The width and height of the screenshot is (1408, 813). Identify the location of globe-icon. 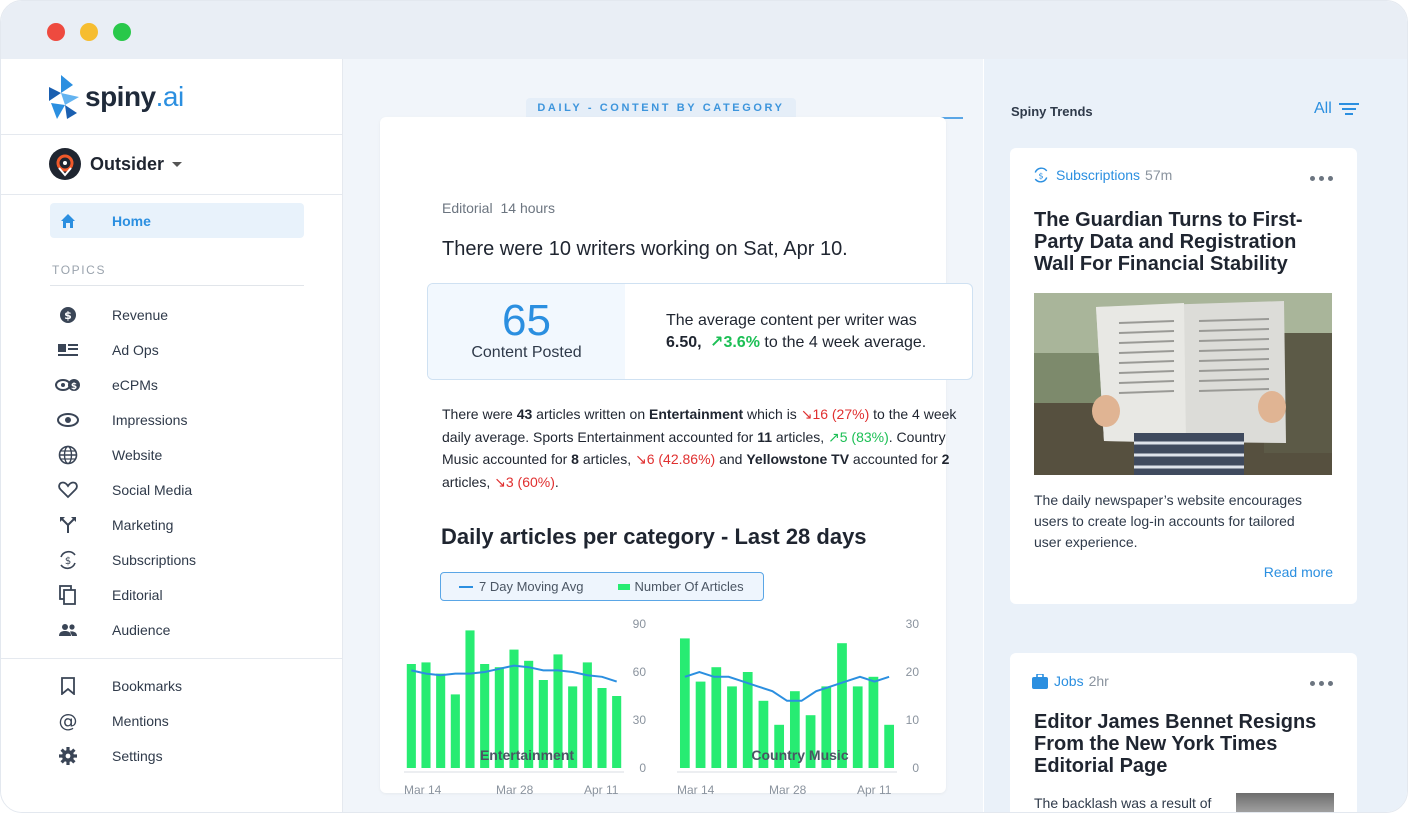
(68, 455).